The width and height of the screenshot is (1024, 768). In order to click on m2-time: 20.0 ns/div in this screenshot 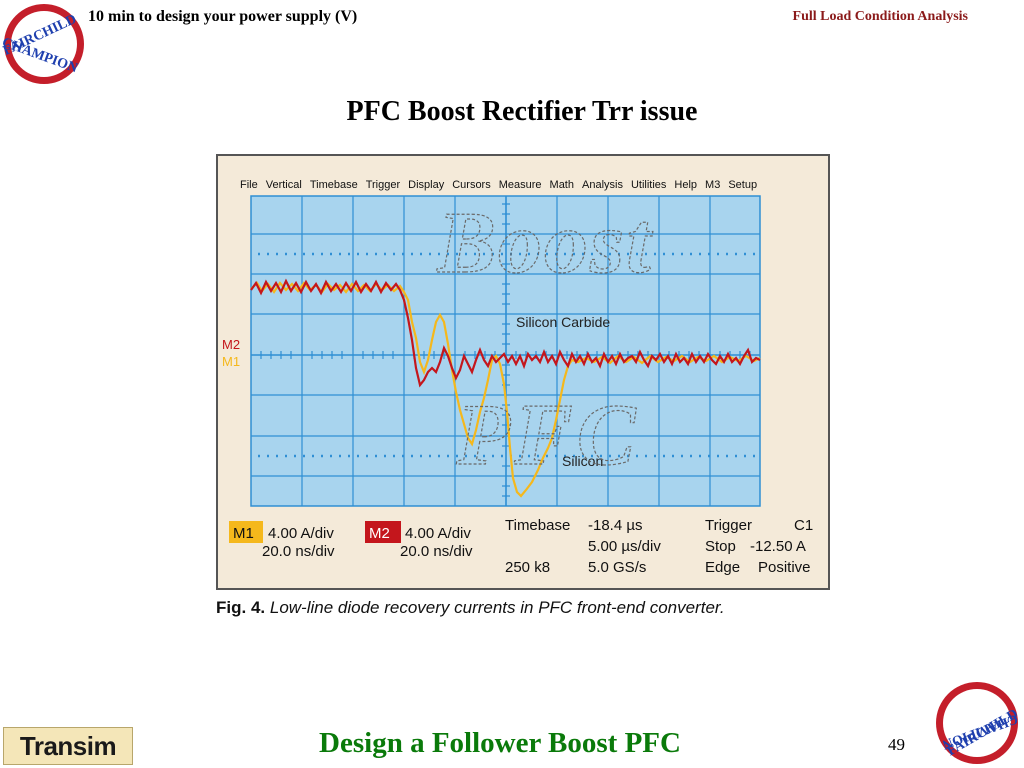, I will do `click(436, 551)`.